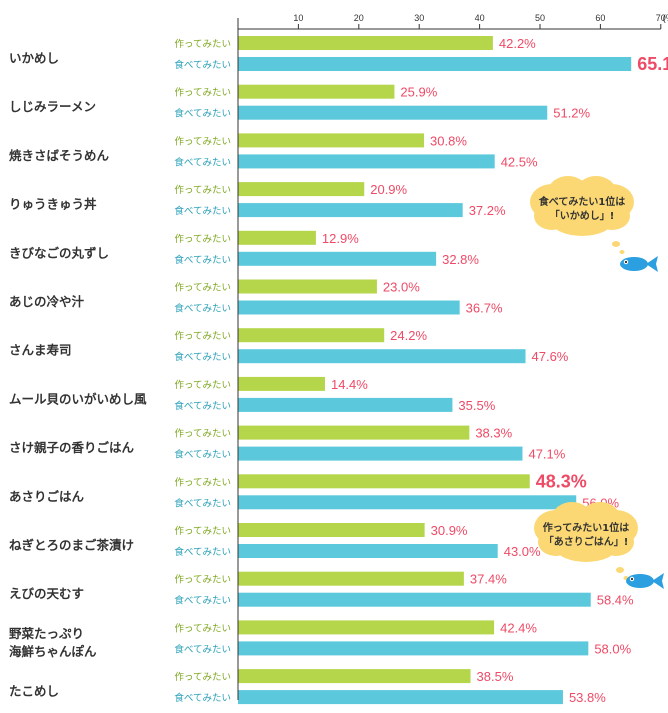  I want to click on callout: 食べてみたい1位は「いかめし」!, so click(594, 224).